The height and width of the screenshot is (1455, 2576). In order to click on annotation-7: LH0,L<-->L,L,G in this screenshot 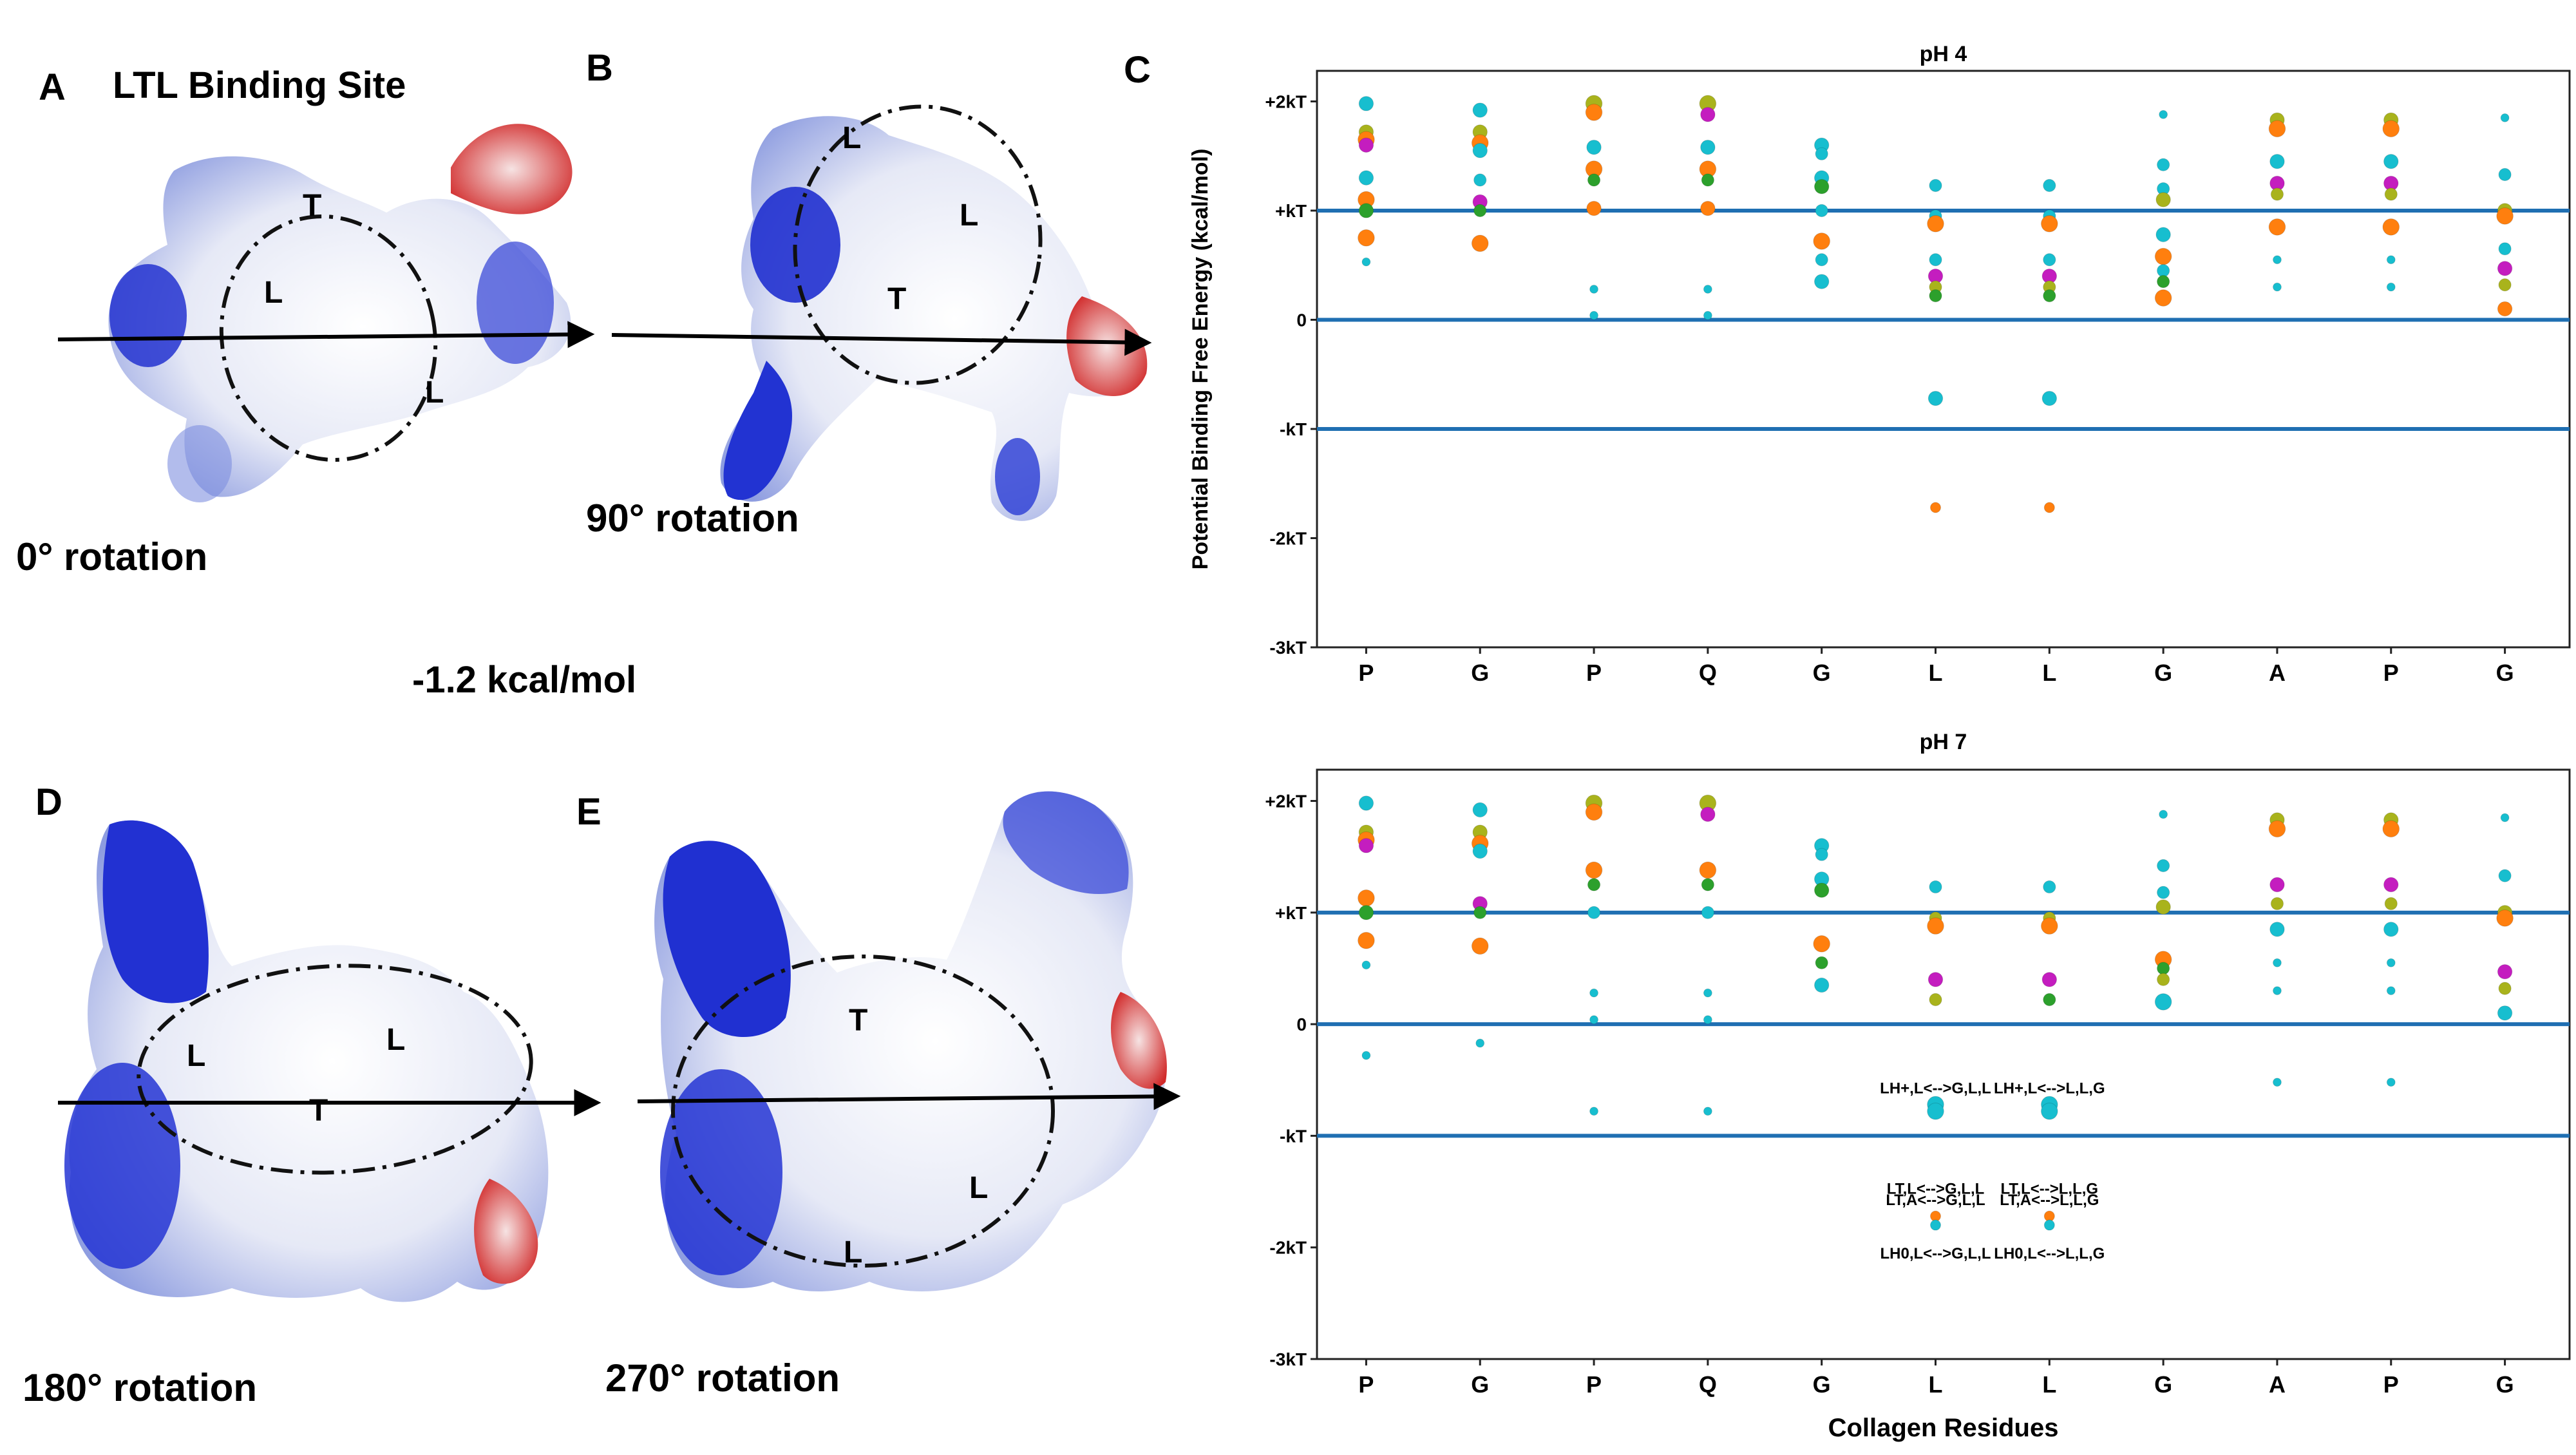, I will do `click(2049, 1253)`.